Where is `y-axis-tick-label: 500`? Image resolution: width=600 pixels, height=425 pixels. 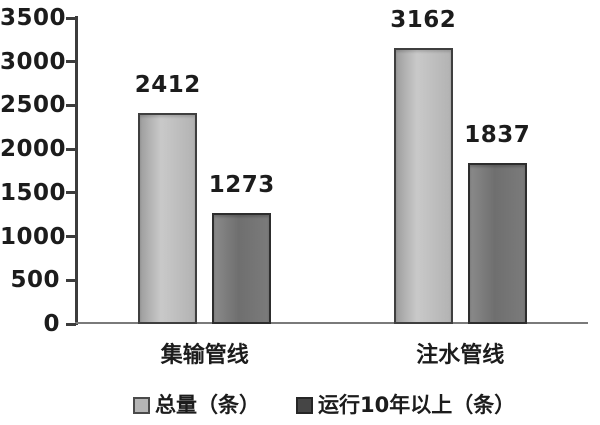
y-axis-tick-label: 500 is located at coordinates (35, 280).